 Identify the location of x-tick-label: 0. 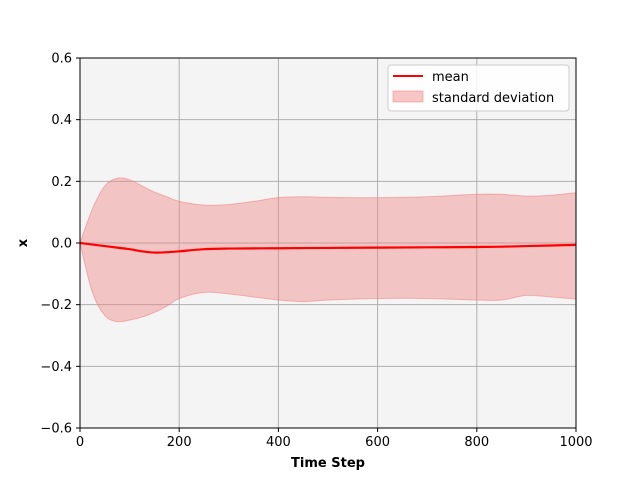
(80, 442).